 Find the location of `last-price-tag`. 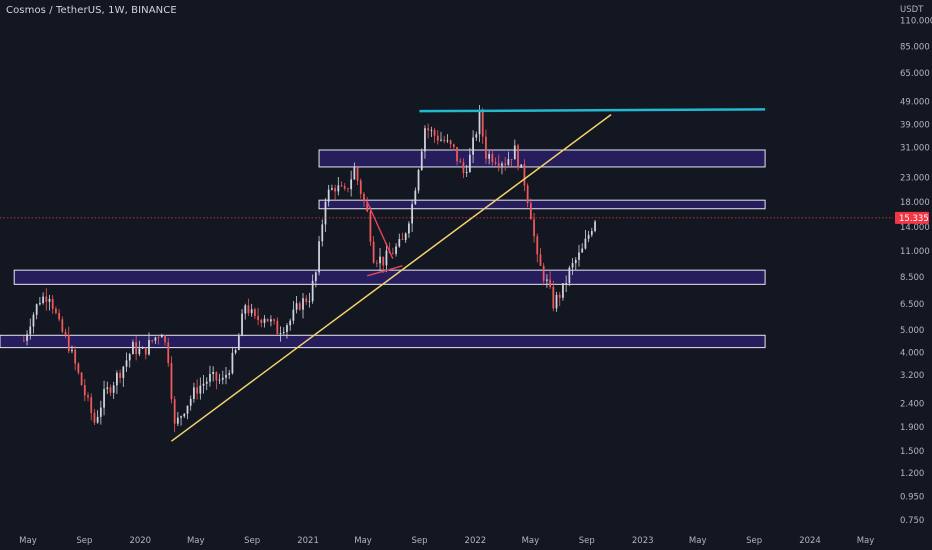

last-price-tag is located at coordinates (912, 217).